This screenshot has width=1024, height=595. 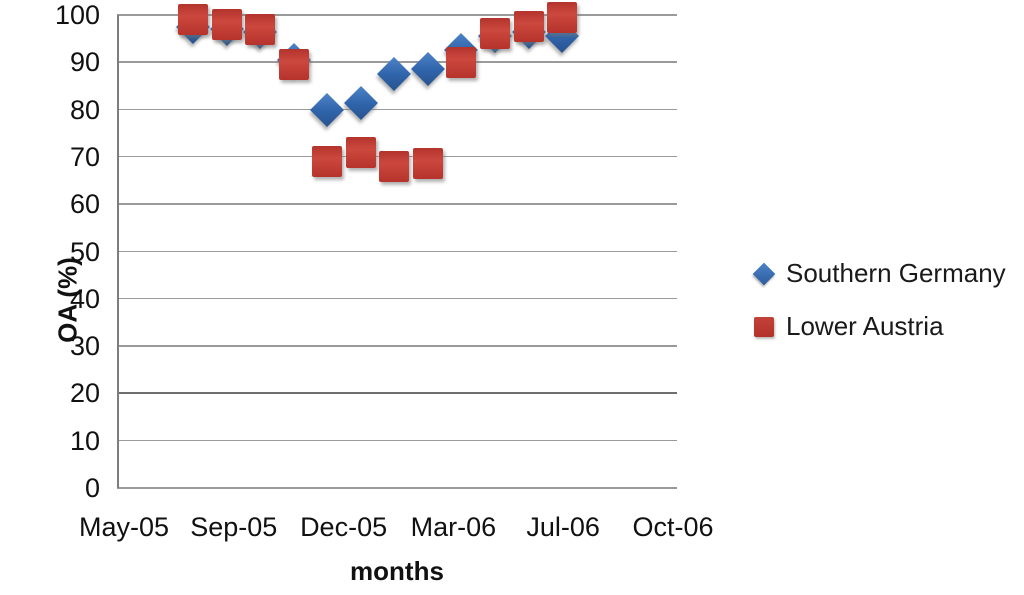 What do you see at coordinates (764, 327) in the screenshot?
I see `red-square-marker-icon` at bounding box center [764, 327].